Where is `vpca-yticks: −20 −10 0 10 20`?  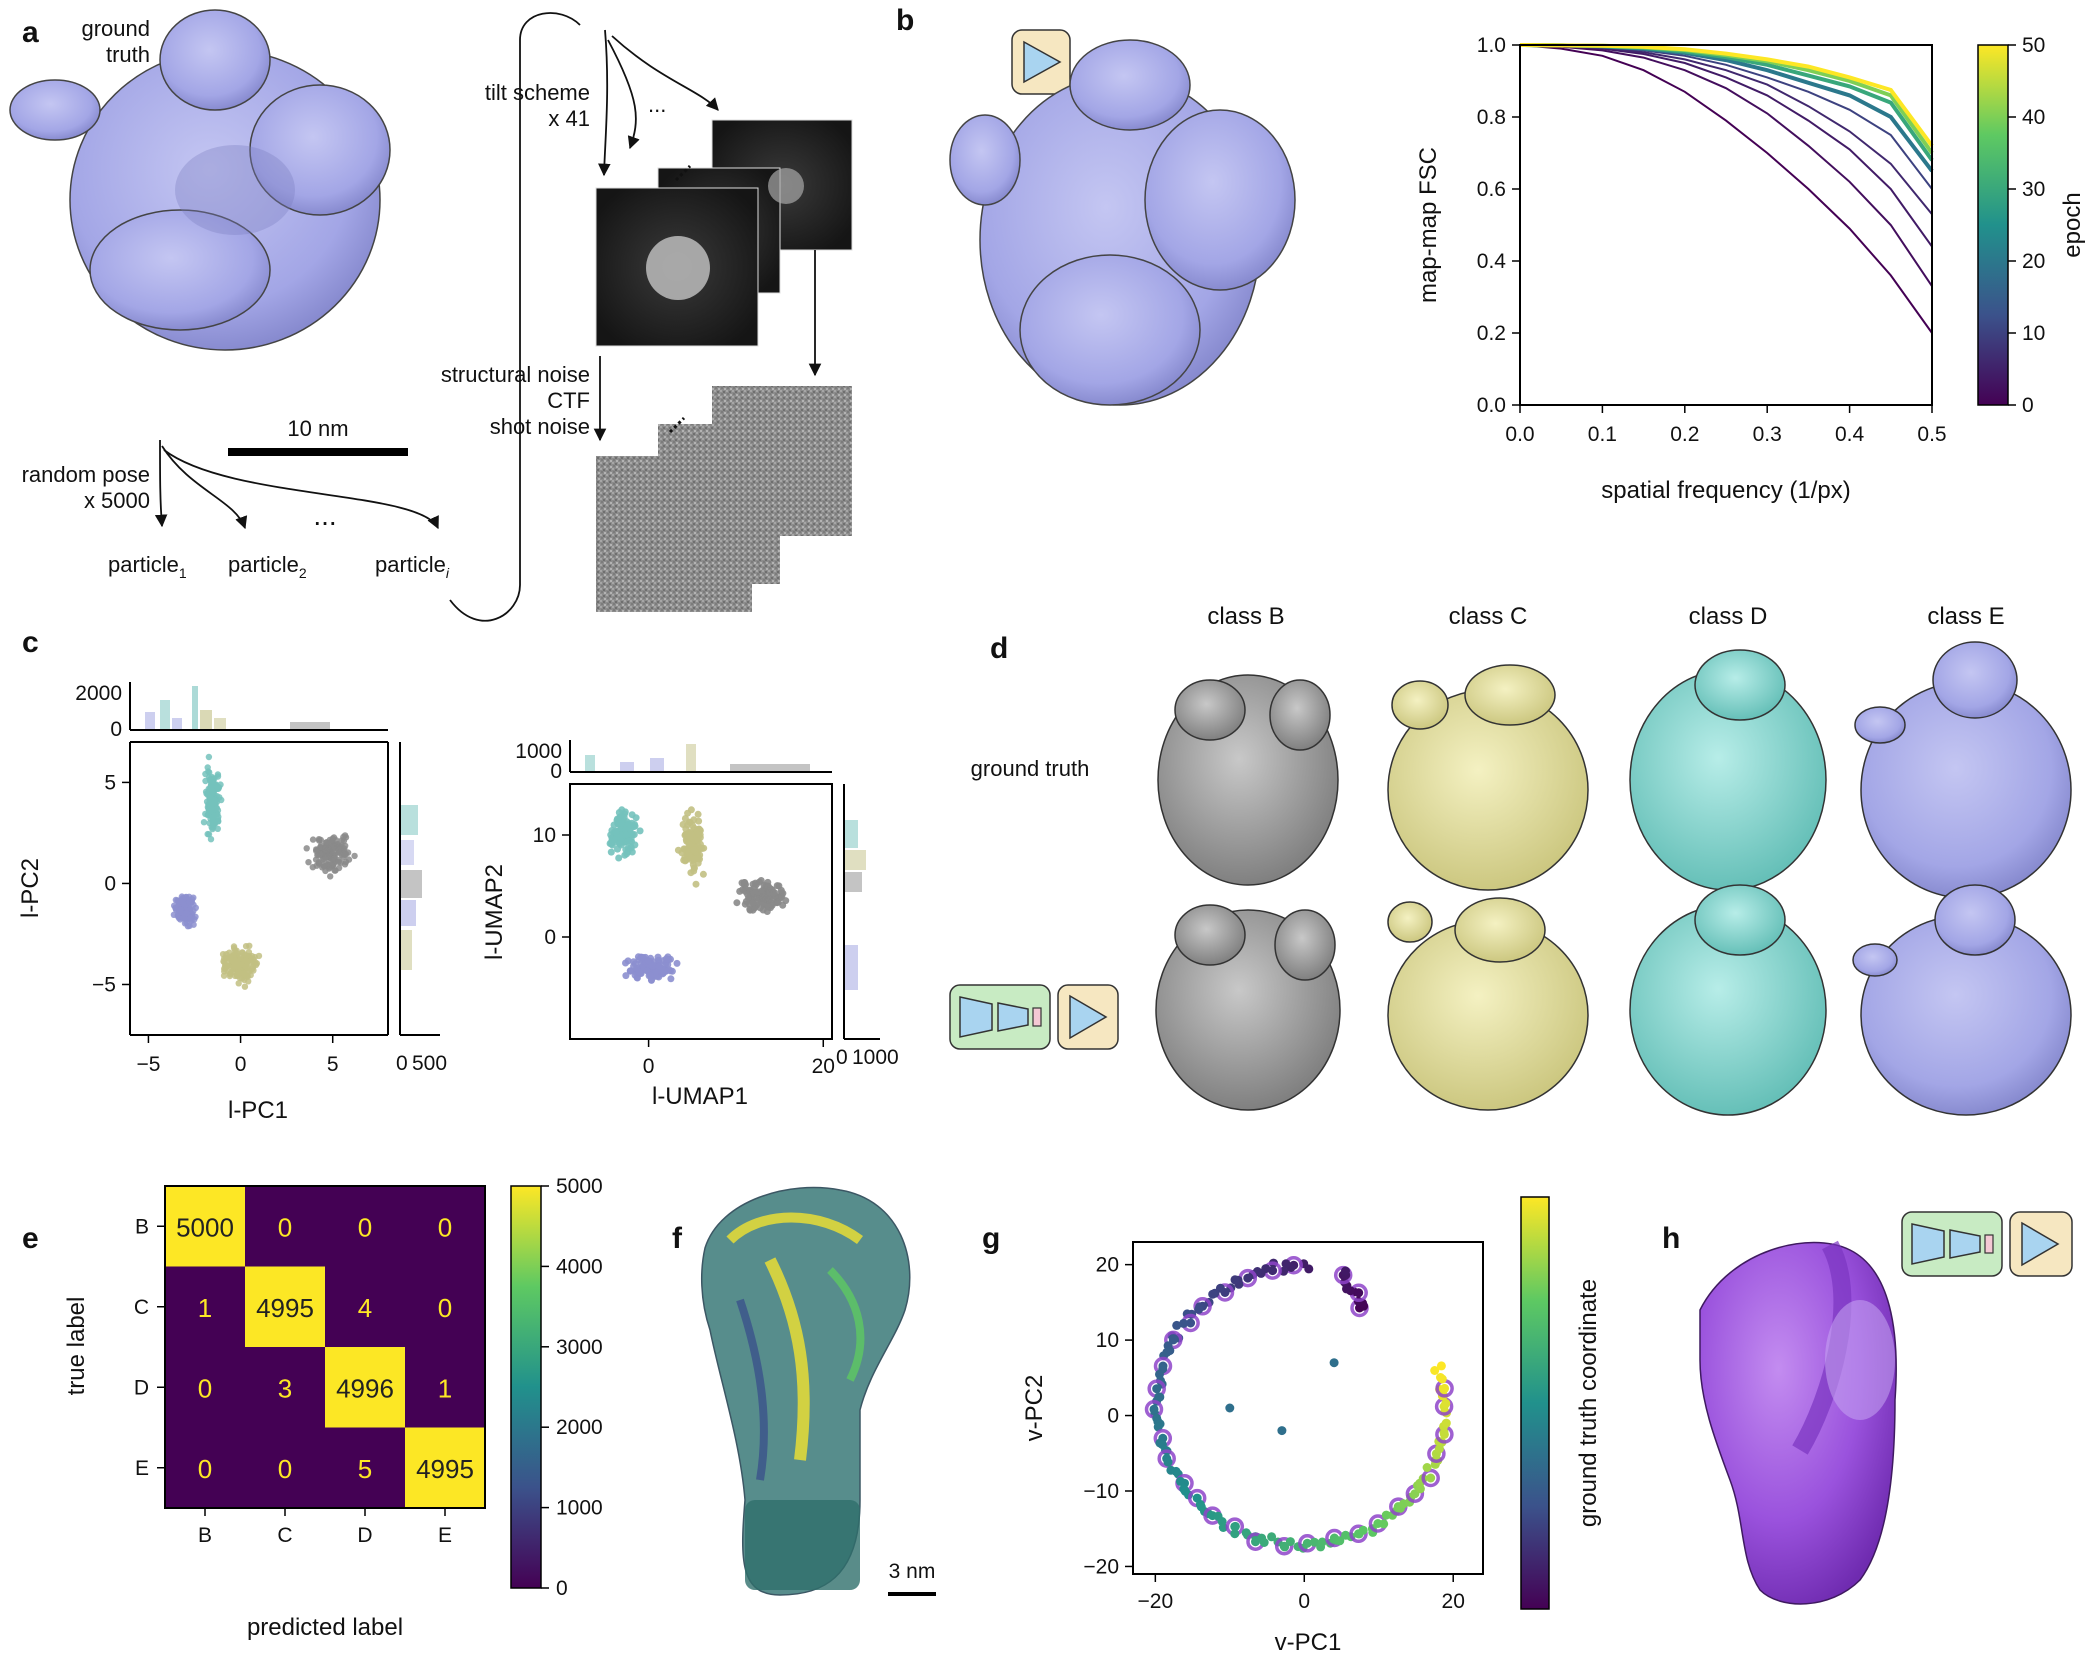 vpca-yticks: −20 −10 0 10 20 is located at coordinates (1108, 1416).